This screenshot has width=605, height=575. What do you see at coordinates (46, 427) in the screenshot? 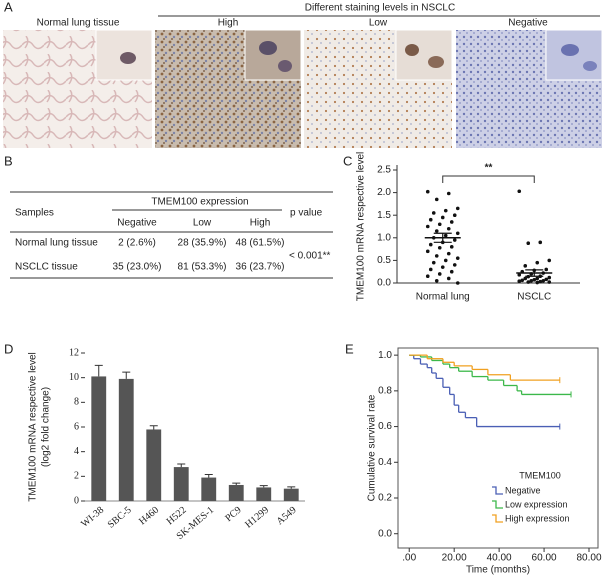
I see `y-axis-label: (log2 fold change)` at bounding box center [46, 427].